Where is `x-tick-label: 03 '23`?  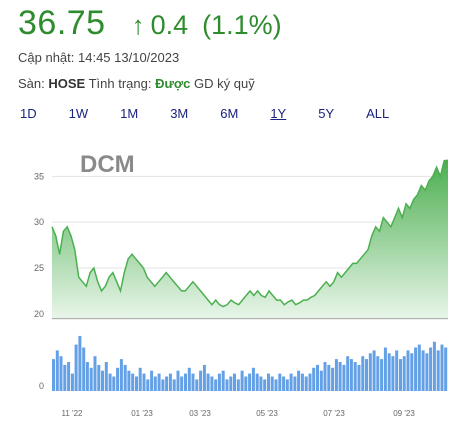
x-tick-label: 03 '23 is located at coordinates (200, 413).